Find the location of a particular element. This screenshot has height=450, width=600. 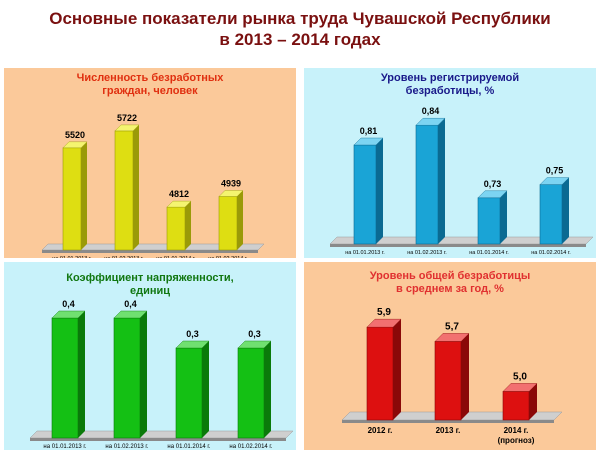

chart-title-line-2: в среднем за год, % is located at coordinates (450, 289).